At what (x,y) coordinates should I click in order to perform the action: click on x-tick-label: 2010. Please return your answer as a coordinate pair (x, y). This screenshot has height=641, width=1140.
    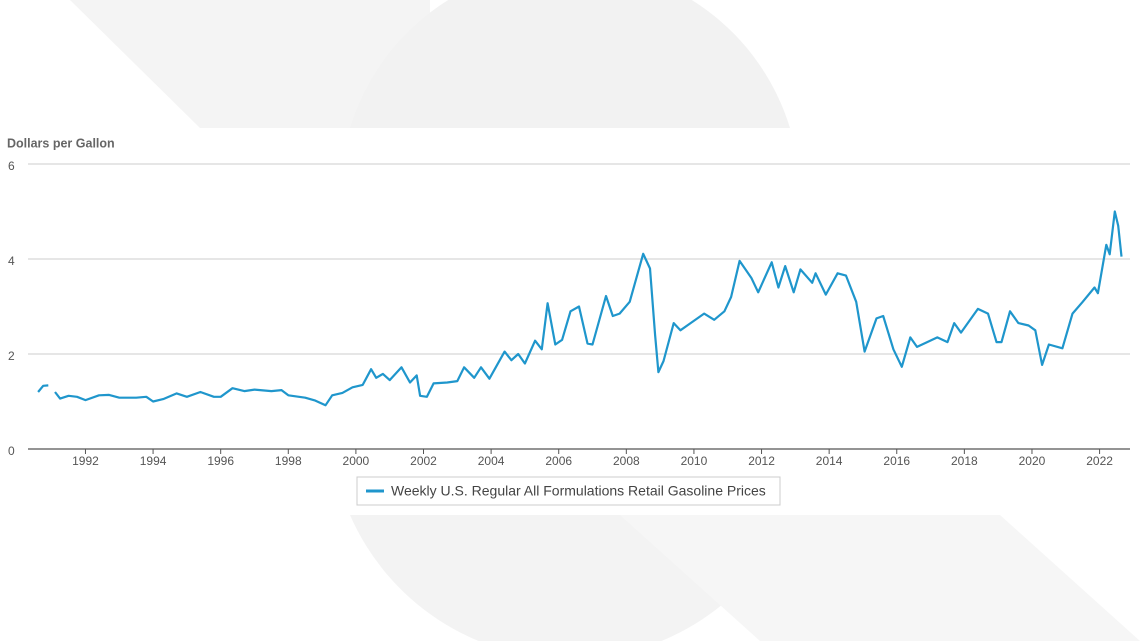
    Looking at the image, I should click on (694, 461).